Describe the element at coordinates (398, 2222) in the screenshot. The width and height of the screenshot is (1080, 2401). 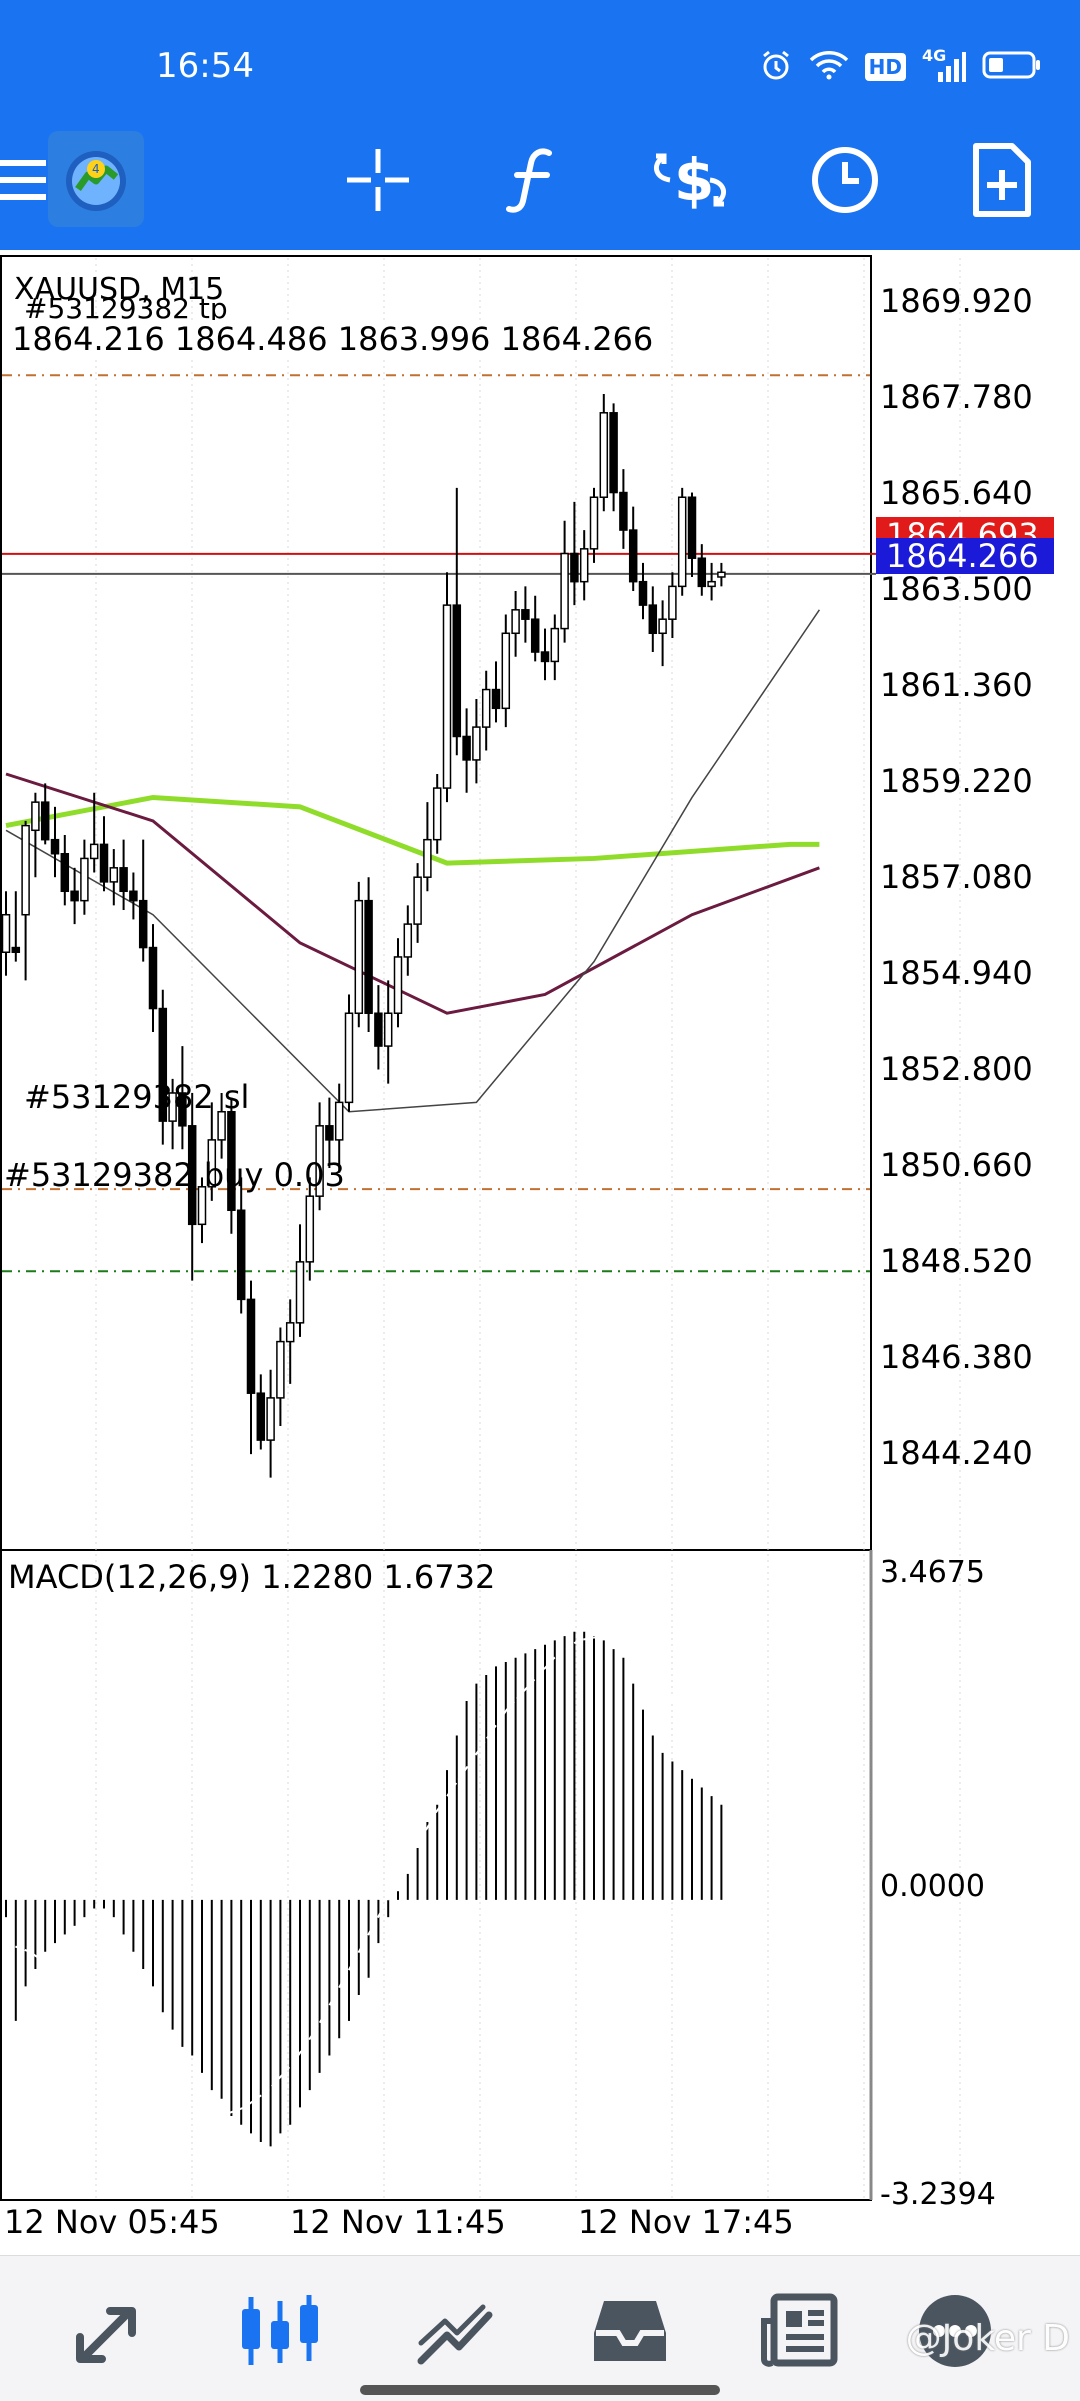
I see `time-axis-label: 12 Nov 11:45` at that location.